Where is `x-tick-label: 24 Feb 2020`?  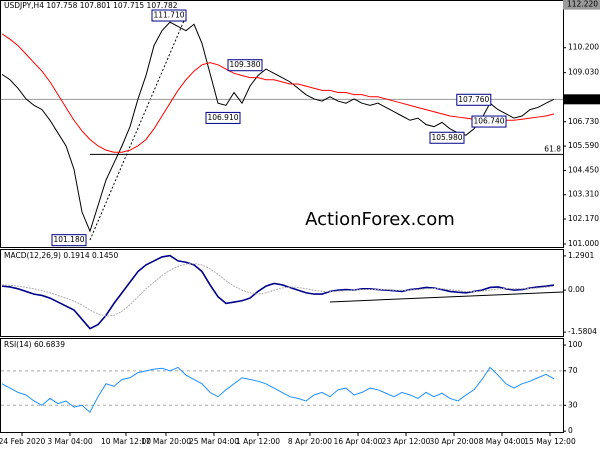 x-tick-label: 24 Feb 2020 is located at coordinates (23, 441).